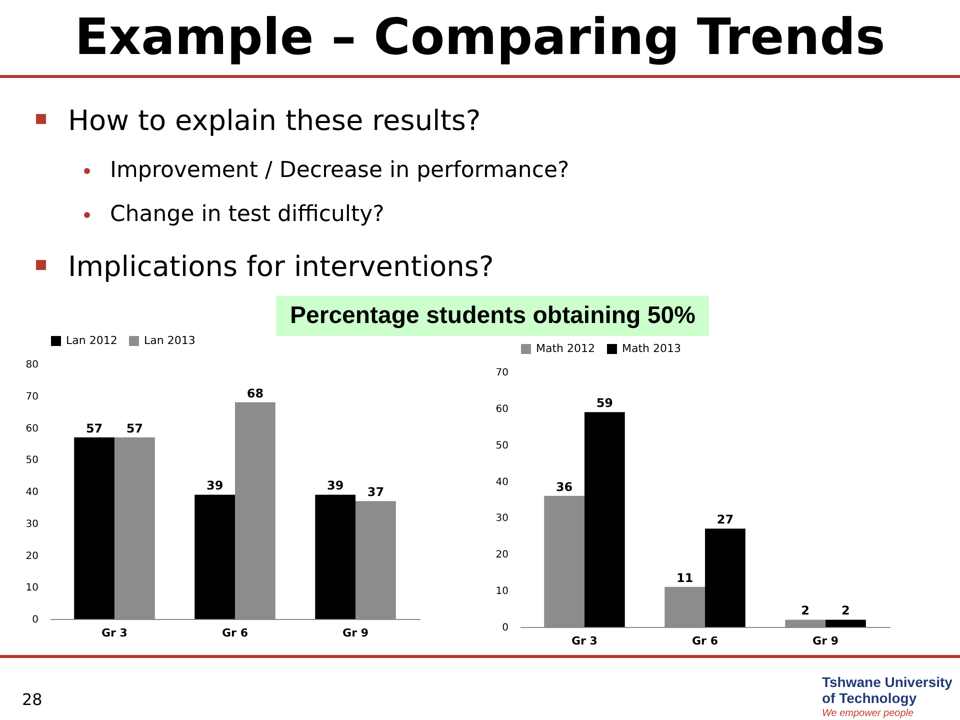 Image resolution: width=960 pixels, height=720 pixels. What do you see at coordinates (652, 348) in the screenshot?
I see `legend-label: Math 2013` at bounding box center [652, 348].